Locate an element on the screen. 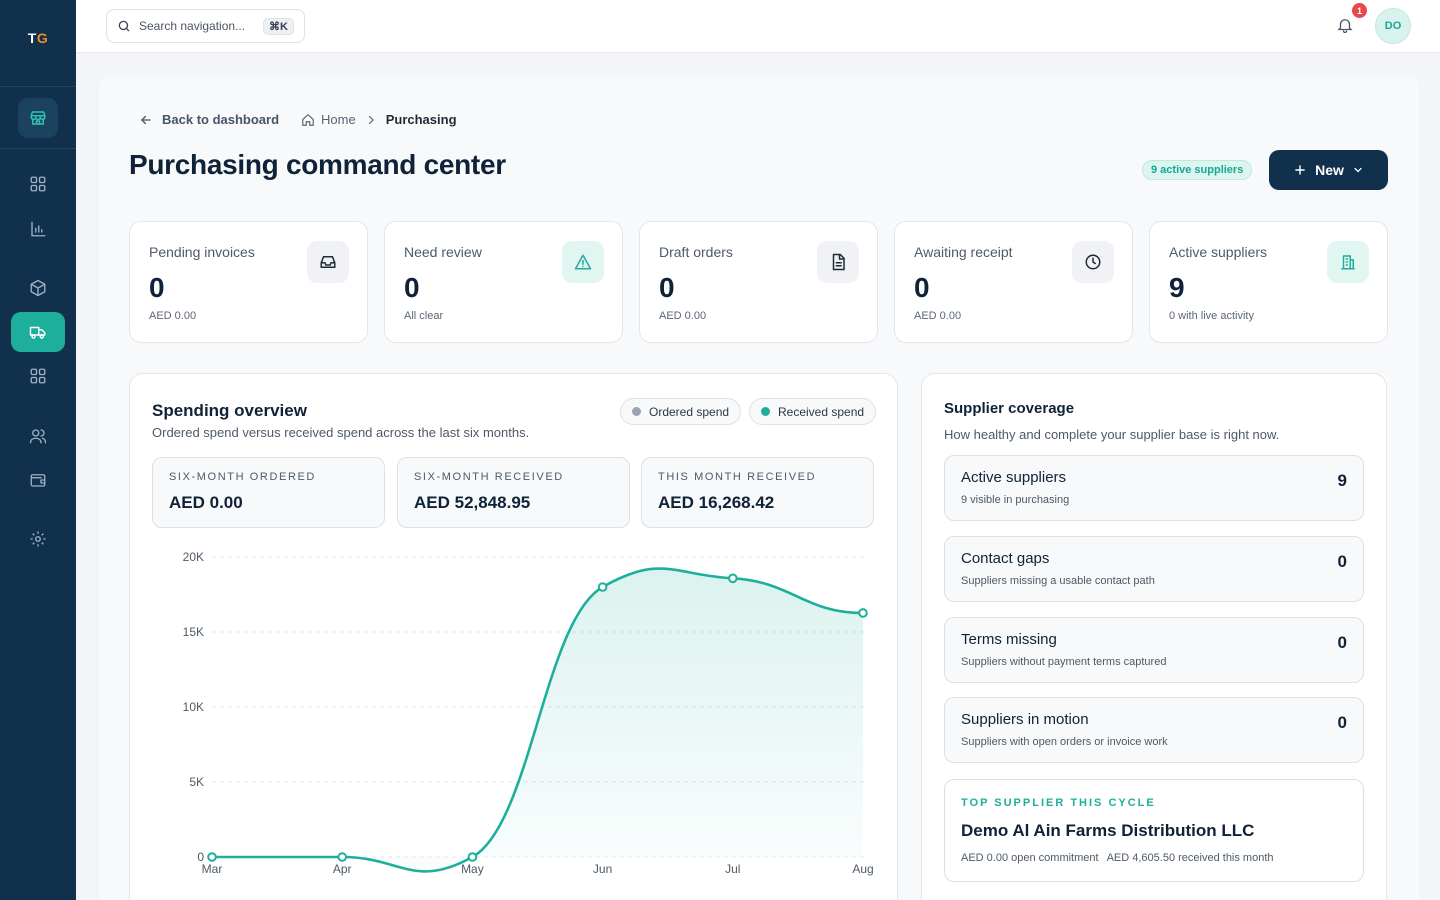 This screenshot has height=900, width=1440. bell-icon is located at coordinates (1345, 25).